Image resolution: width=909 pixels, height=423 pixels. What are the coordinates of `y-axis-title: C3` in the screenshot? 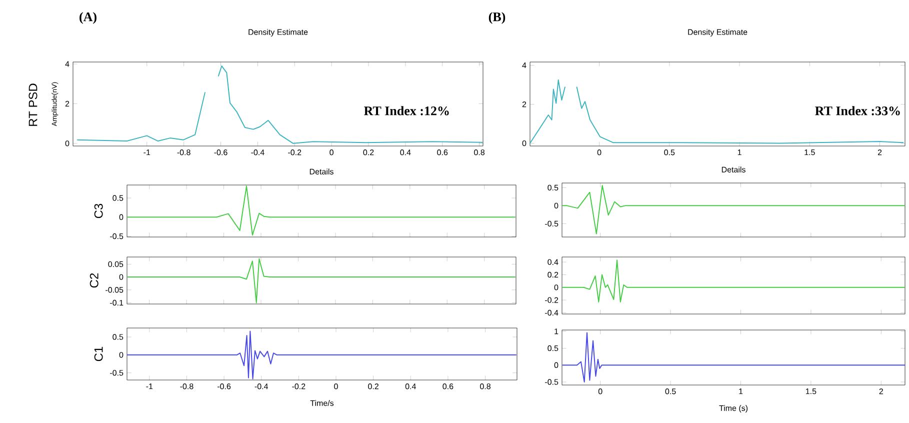 It's located at (98, 211).